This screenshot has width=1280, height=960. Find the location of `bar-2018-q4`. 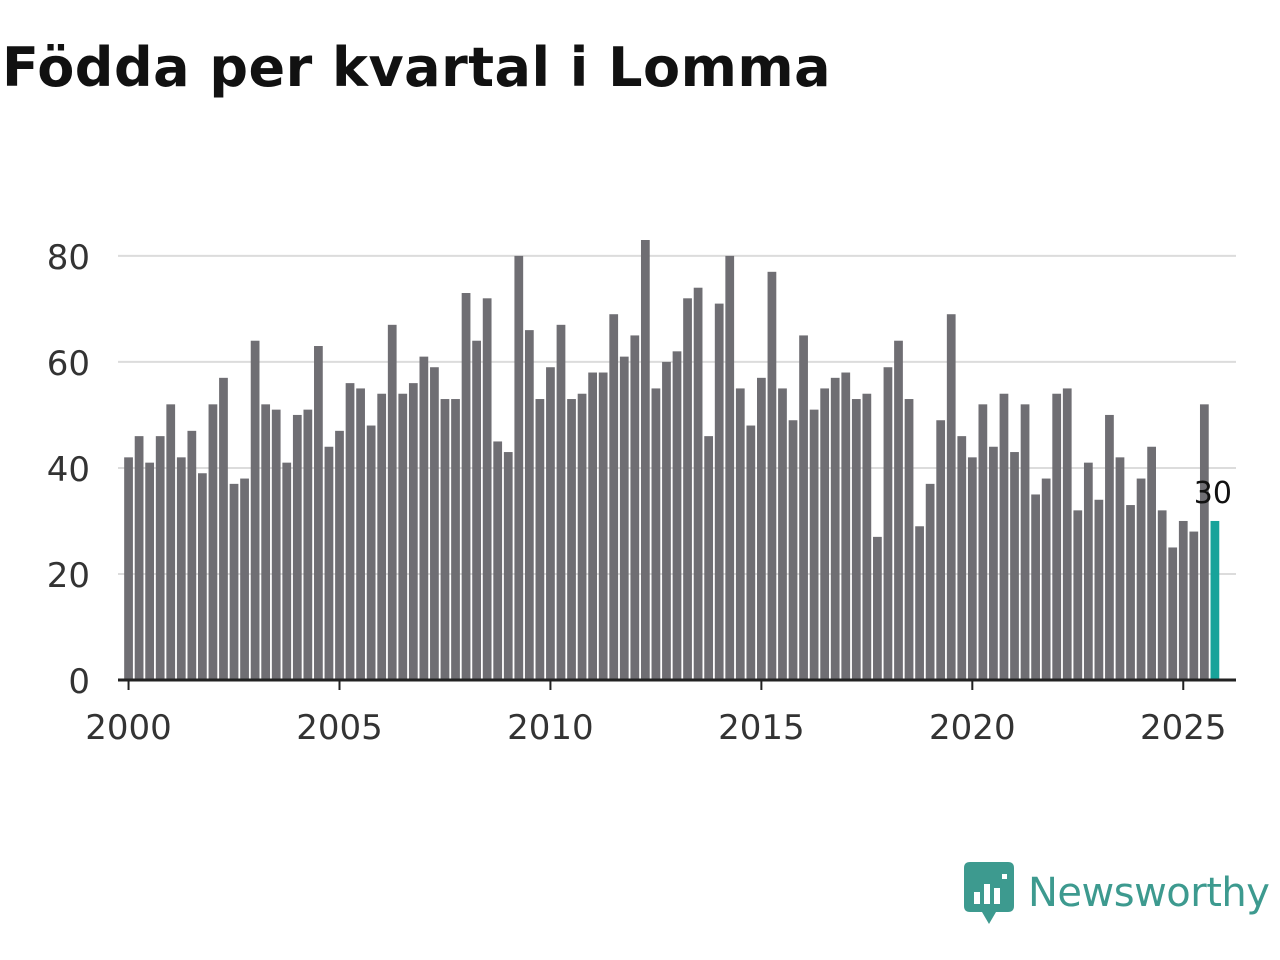

bar-2018-q4 is located at coordinates (919, 603).